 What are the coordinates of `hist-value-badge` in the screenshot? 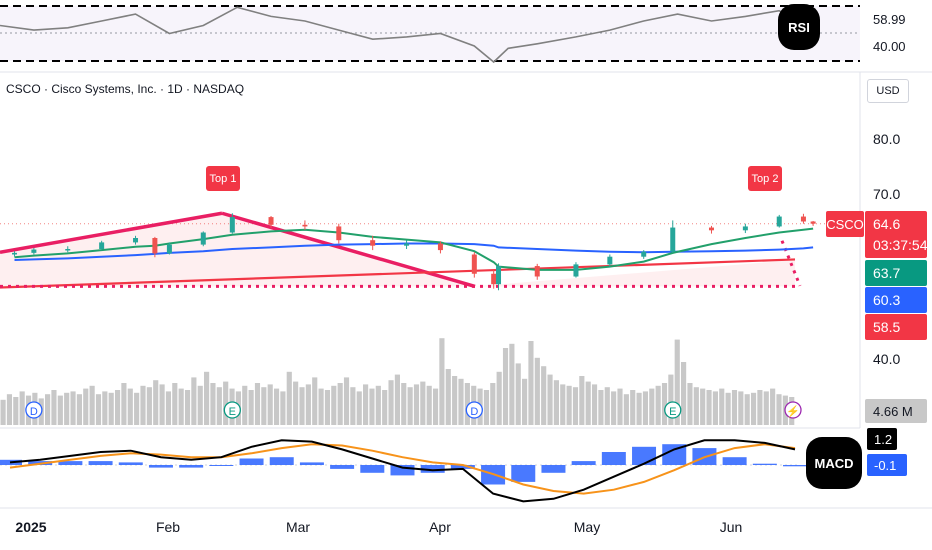 It's located at (887, 465).